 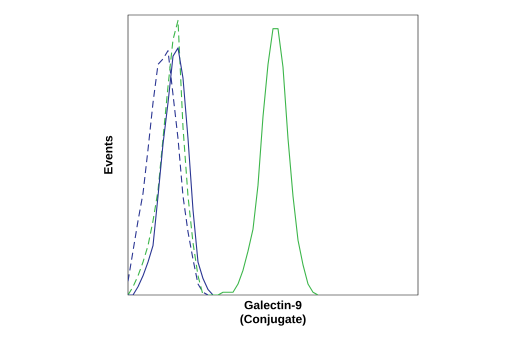 I want to click on y-axis-title: Events, so click(x=108, y=155).